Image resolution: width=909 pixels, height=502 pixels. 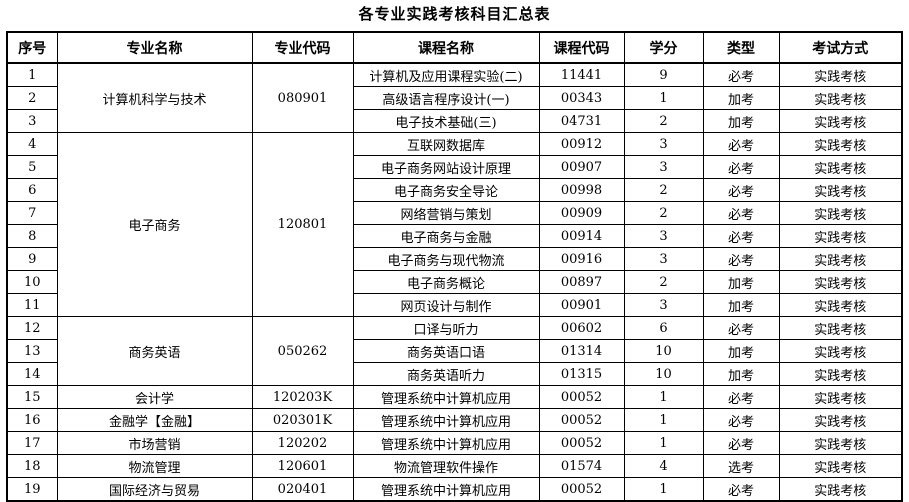 What do you see at coordinates (32, 397) in the screenshot?
I see `row-number-cell: 15` at bounding box center [32, 397].